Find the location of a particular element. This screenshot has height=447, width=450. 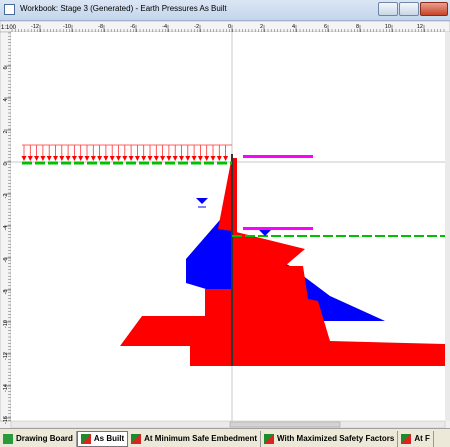

ruler-label: 8 is located at coordinates (357, 27).